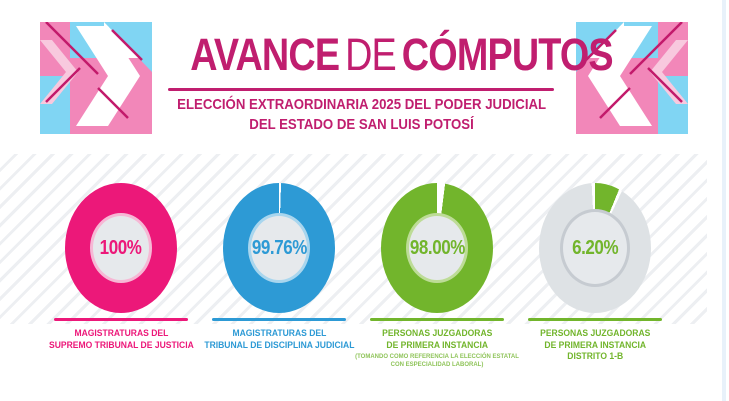  What do you see at coordinates (121, 345) in the screenshot?
I see `label-line: SUPREMO TRIBUNAL DE JUSTICIA` at bounding box center [121, 345].